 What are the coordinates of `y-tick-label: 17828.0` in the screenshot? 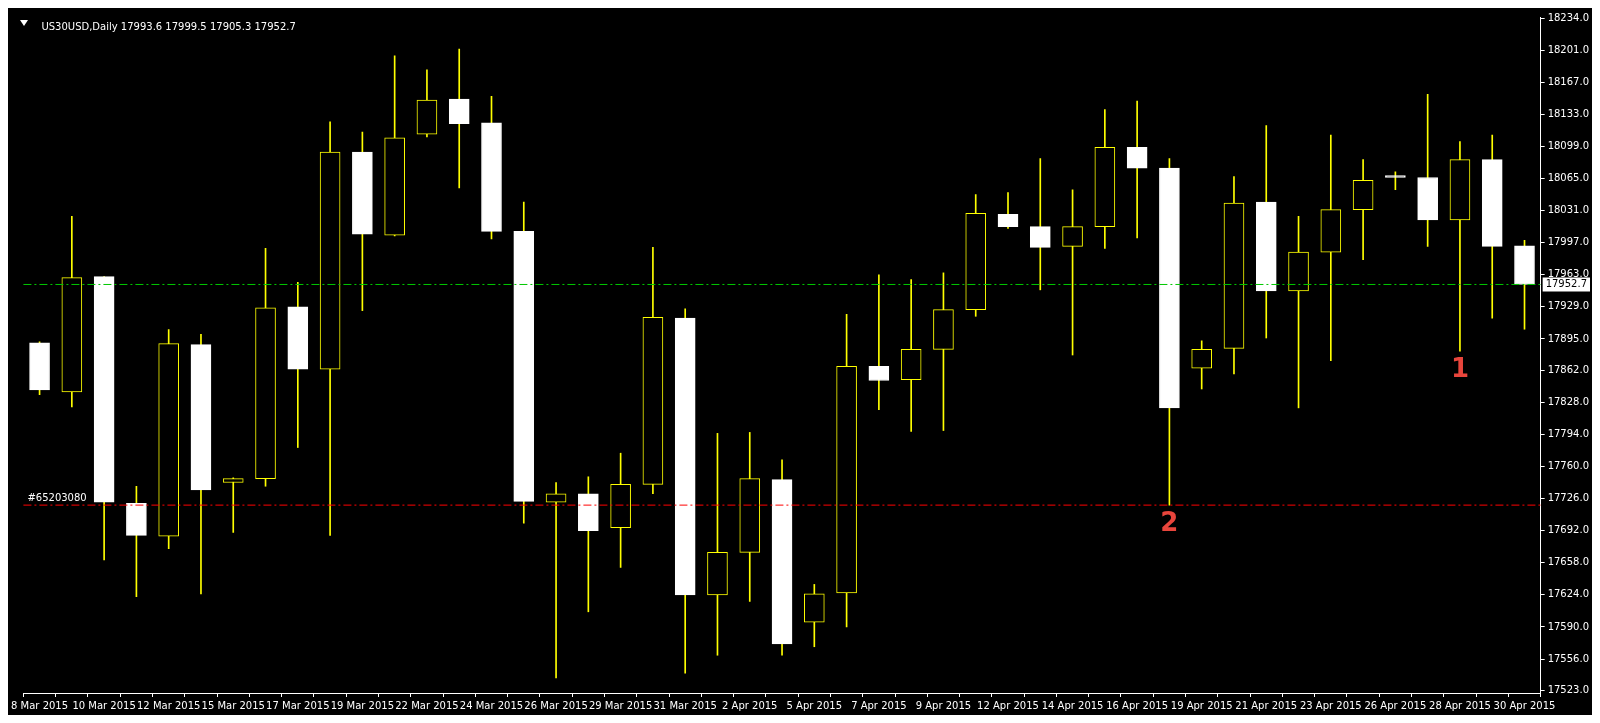 It's located at (1568, 401).